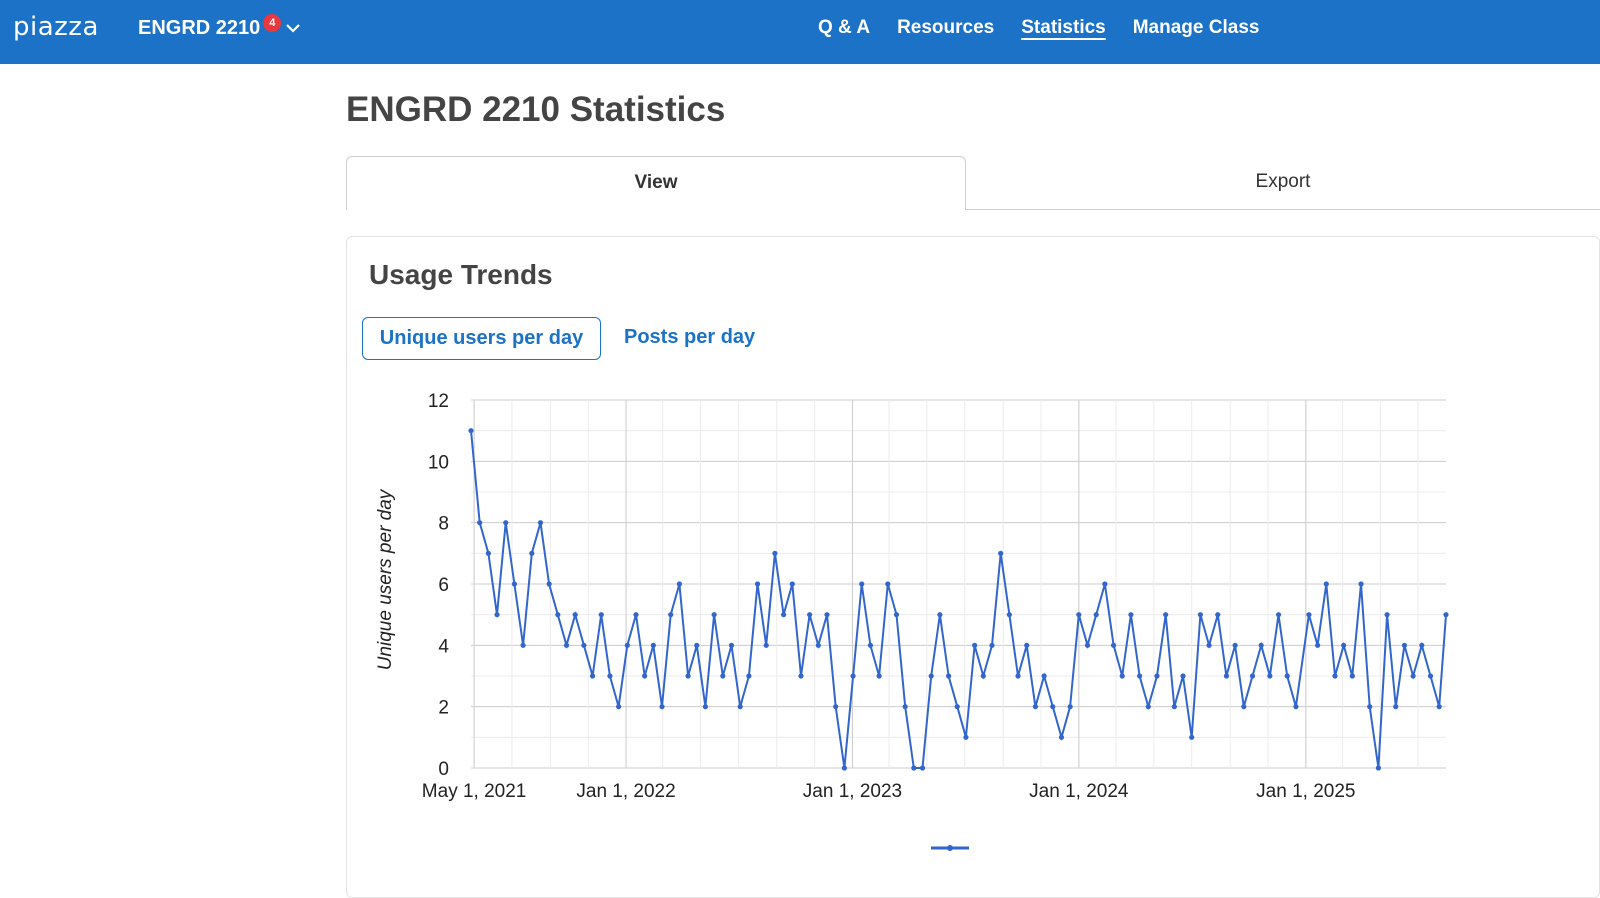  Describe the element at coordinates (1283, 181) in the screenshot. I see `tab-export: Export` at that location.